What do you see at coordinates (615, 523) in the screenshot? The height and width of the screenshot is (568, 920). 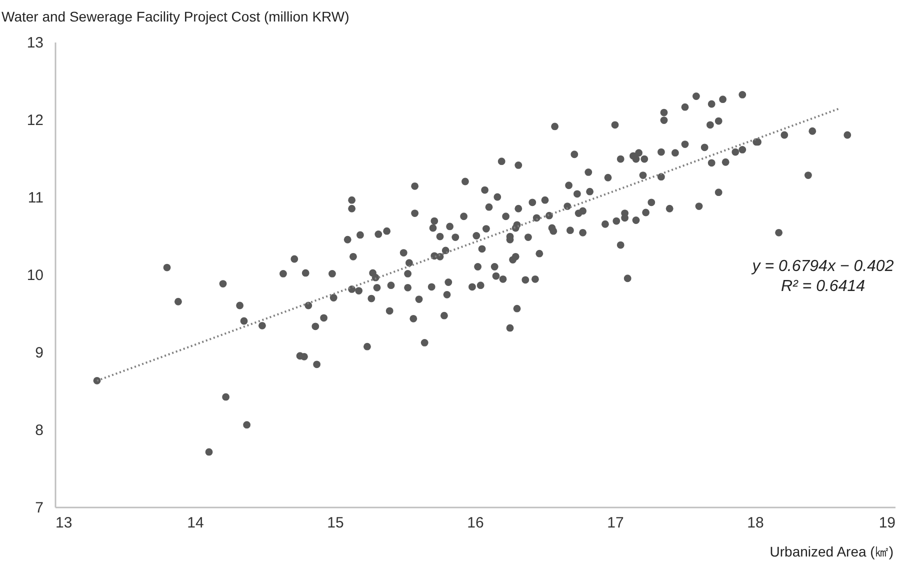 I see `x-tick-label: 17` at bounding box center [615, 523].